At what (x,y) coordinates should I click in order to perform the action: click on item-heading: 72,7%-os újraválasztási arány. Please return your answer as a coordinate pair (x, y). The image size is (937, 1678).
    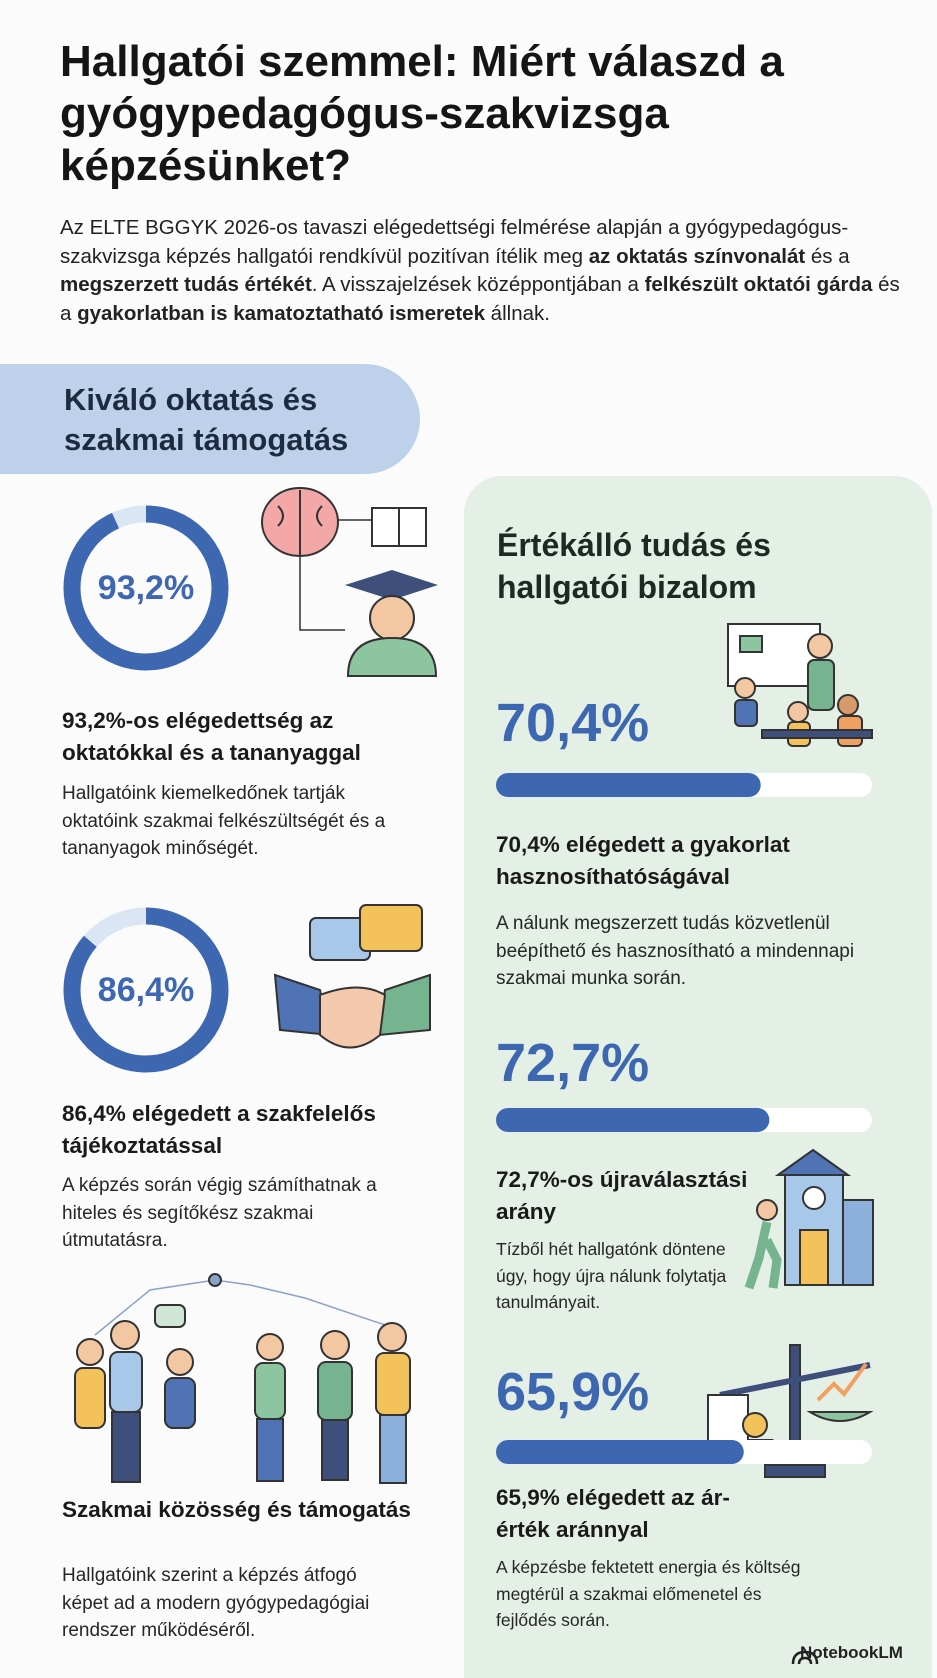
    Looking at the image, I should click on (622, 1195).